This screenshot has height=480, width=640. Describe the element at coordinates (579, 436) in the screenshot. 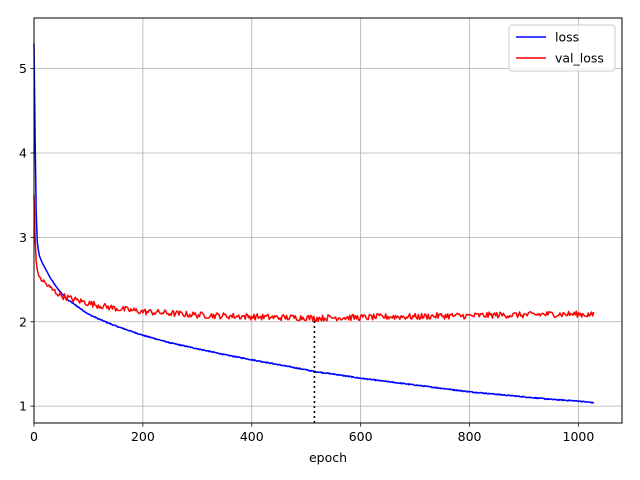

I see `x-tick-label: 1000` at that location.